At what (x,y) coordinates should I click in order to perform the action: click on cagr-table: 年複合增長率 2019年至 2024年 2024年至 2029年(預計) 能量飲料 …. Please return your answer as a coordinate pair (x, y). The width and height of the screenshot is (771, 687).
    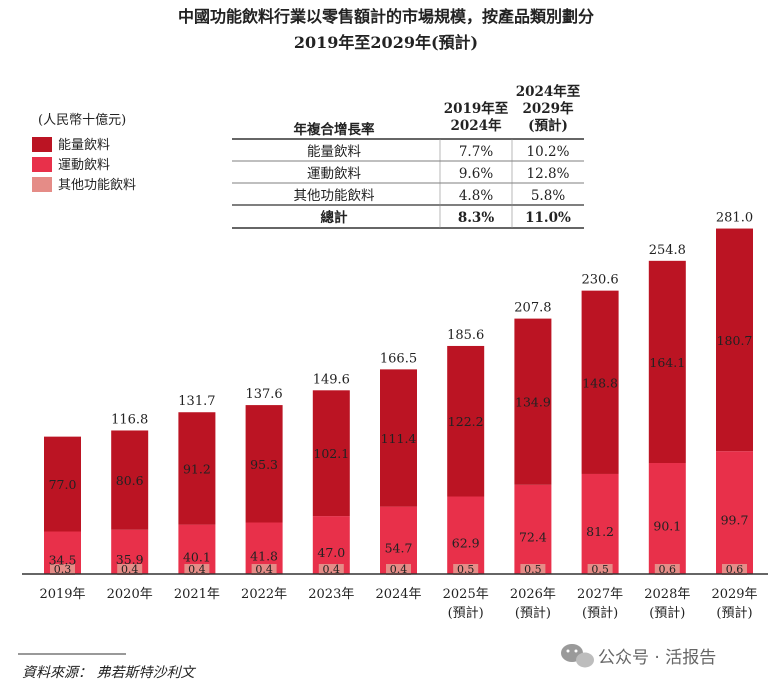
    Looking at the image, I should click on (408, 156).